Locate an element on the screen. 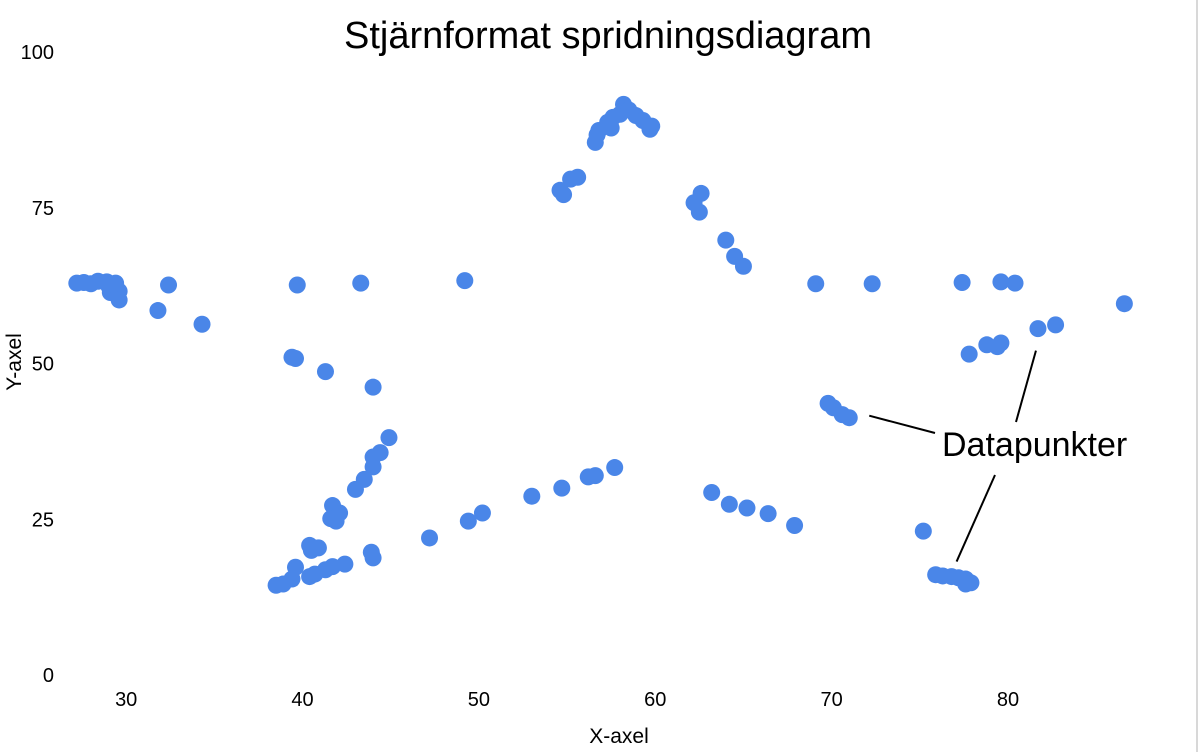 Image resolution: width=1198 pixels, height=752 pixels. y-tick-label: 50 is located at coordinates (43, 365).